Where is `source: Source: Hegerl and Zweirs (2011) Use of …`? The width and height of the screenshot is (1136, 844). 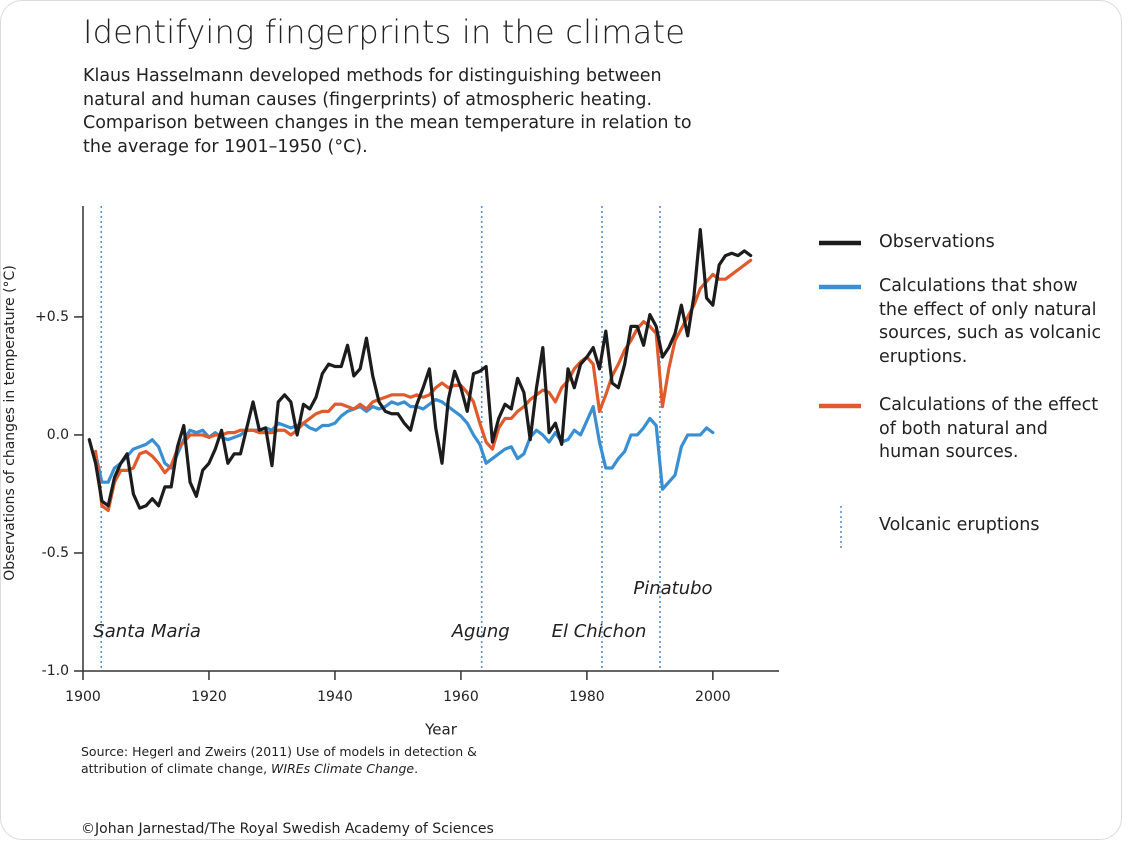 source: Source: Hegerl and Zweirs (2011) Use of … is located at coordinates (281, 760).